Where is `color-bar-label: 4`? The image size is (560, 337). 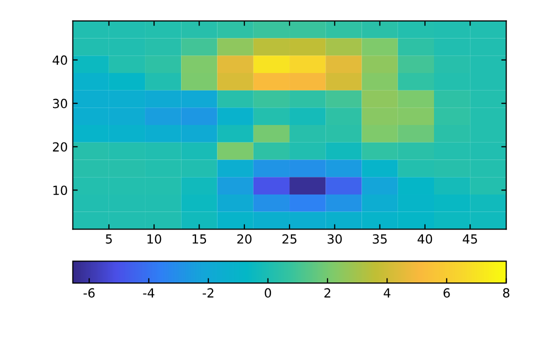
color-bar-label: 4 is located at coordinates (387, 293).